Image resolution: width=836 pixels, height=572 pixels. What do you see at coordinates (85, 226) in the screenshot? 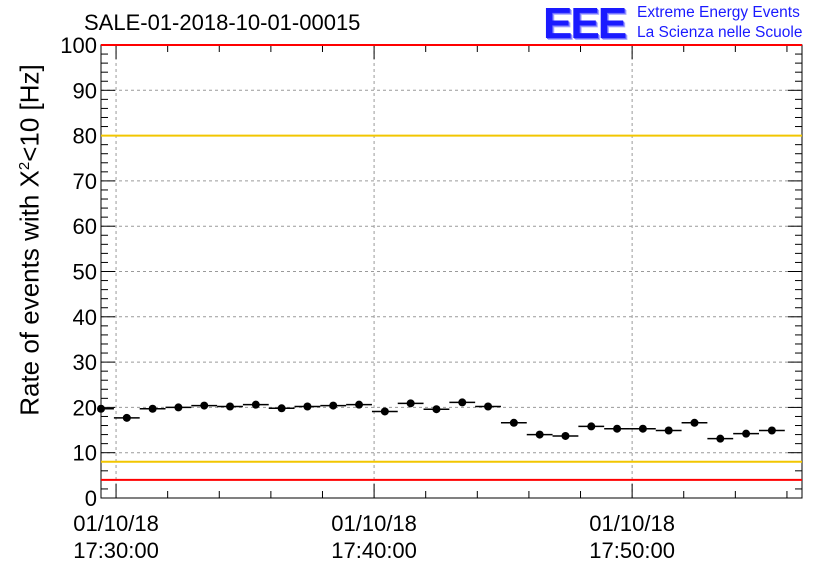
I see `y-tick-label: 60` at bounding box center [85, 226].